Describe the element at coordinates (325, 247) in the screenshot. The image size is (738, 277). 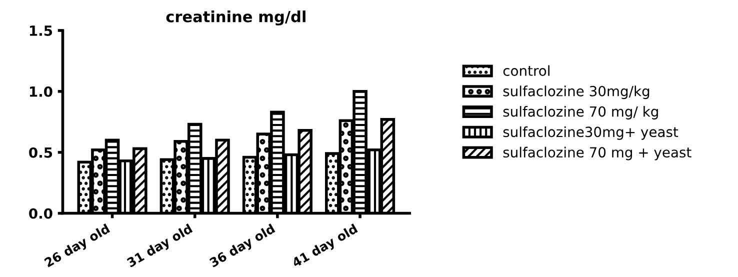
I see `x-tick-label: 41 day old` at that location.